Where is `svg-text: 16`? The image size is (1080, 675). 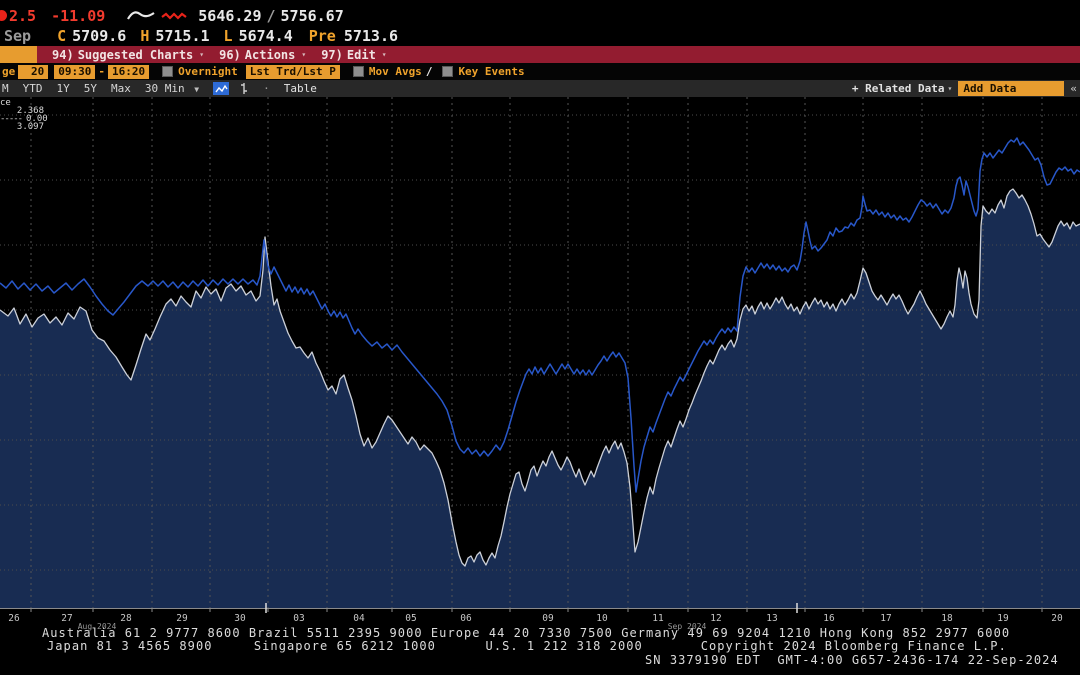
svg-text: 16 is located at coordinates (829, 618).